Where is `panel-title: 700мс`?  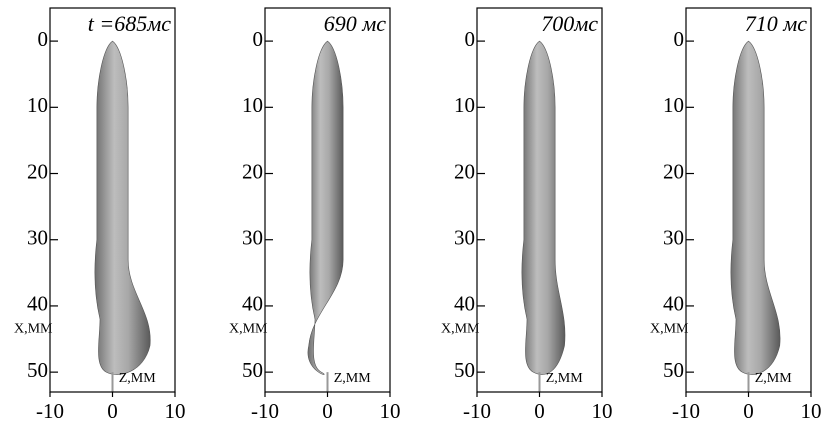 panel-title: 700мс is located at coordinates (569, 23).